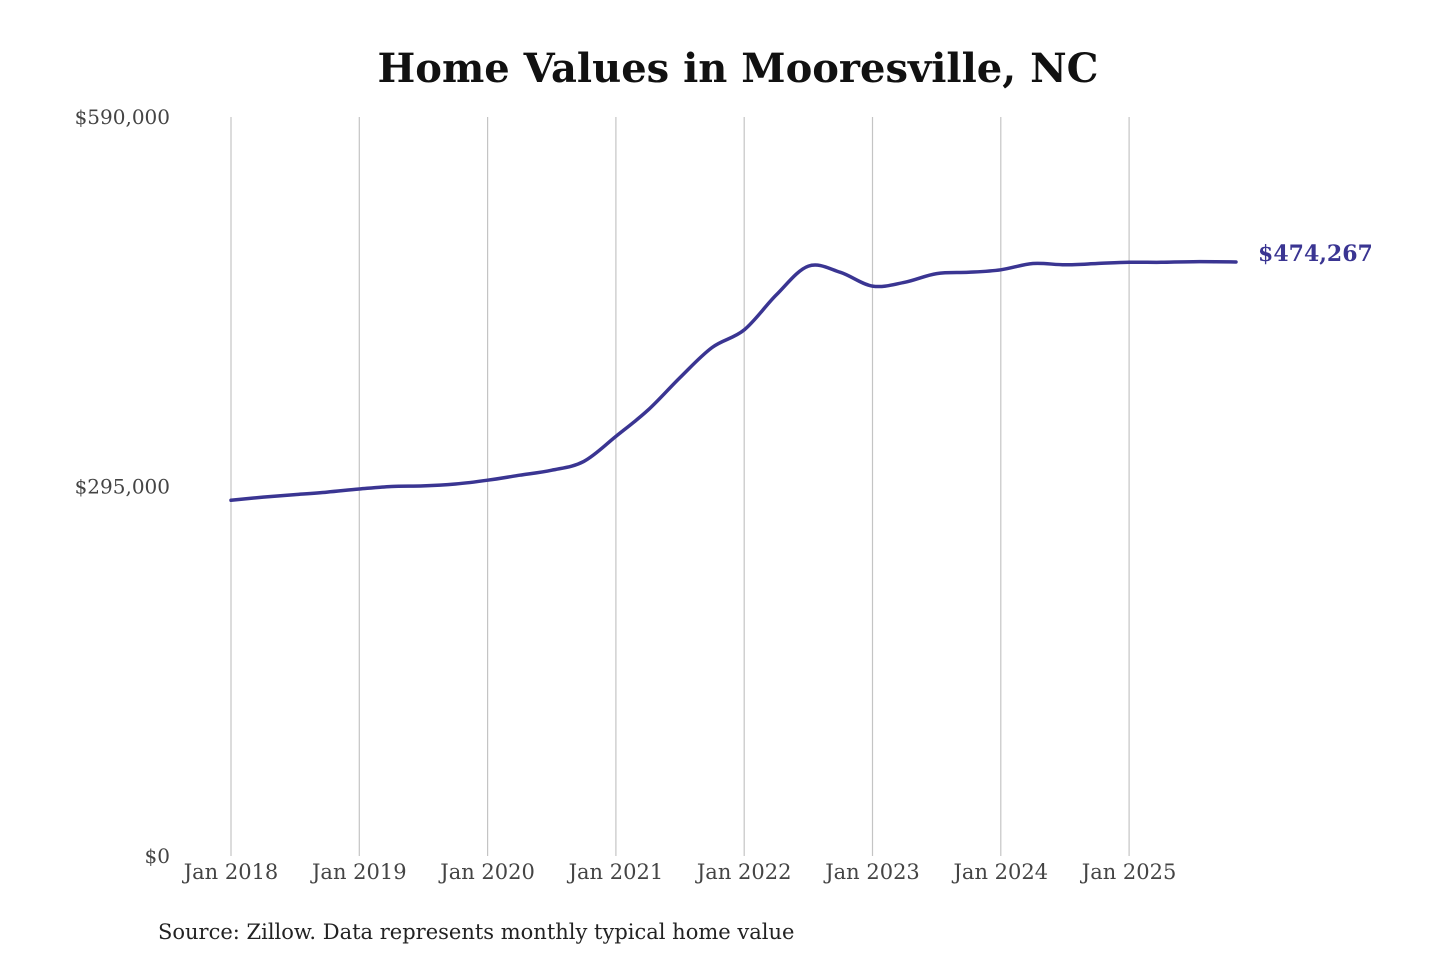 This screenshot has width=1440, height=960. What do you see at coordinates (737, 68) in the screenshot?
I see `chart-title: Home Values in Mooresville, NC` at bounding box center [737, 68].